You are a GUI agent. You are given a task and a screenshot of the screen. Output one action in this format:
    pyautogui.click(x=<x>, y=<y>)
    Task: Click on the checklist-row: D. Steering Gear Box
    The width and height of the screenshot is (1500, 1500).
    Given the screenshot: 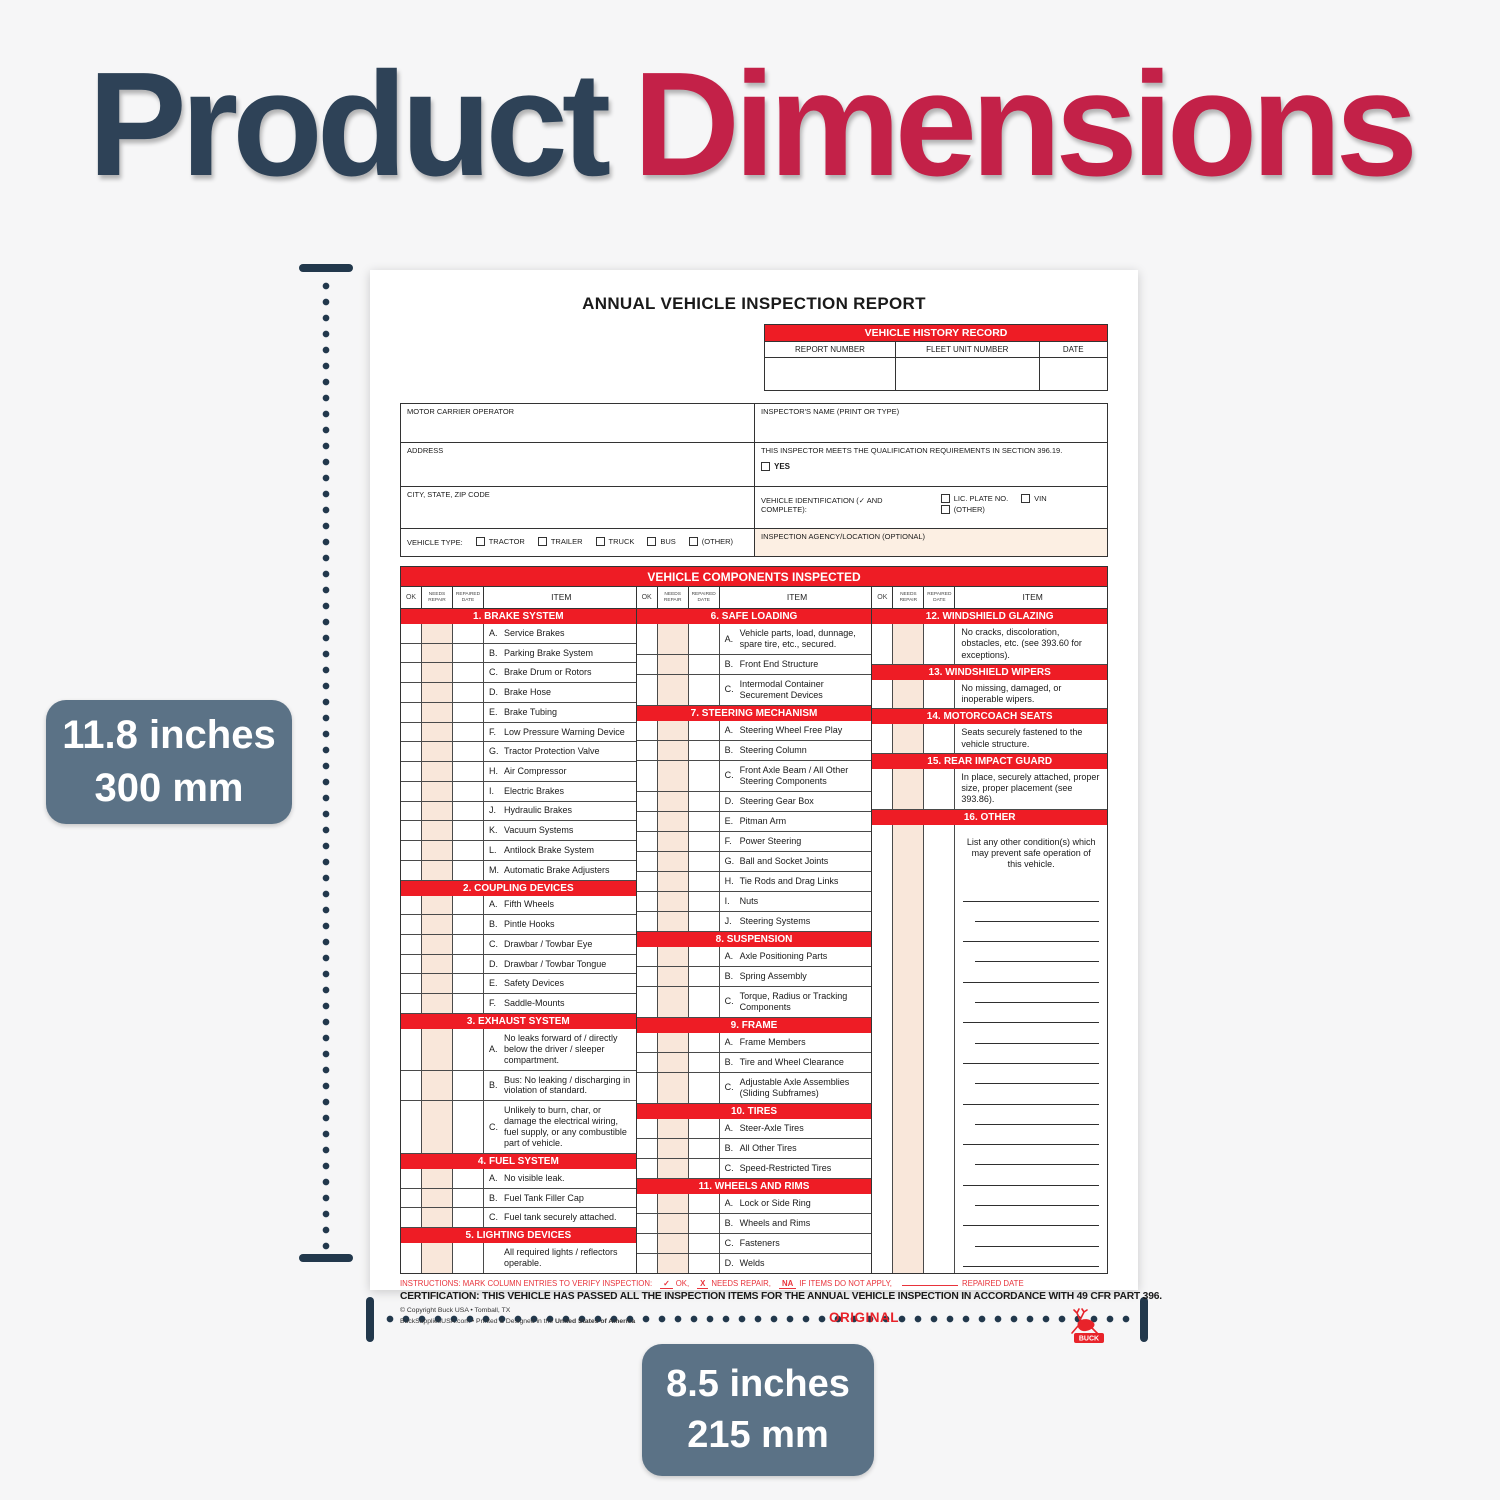 What is the action you would take?
    pyautogui.click(x=754, y=801)
    